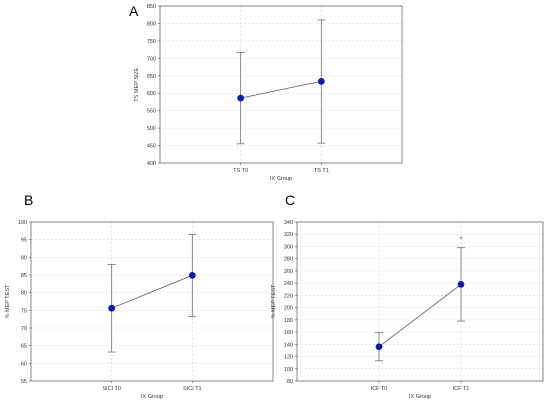  What do you see at coordinates (288, 296) in the screenshot?
I see `y-tick-label: 220` at bounding box center [288, 296].